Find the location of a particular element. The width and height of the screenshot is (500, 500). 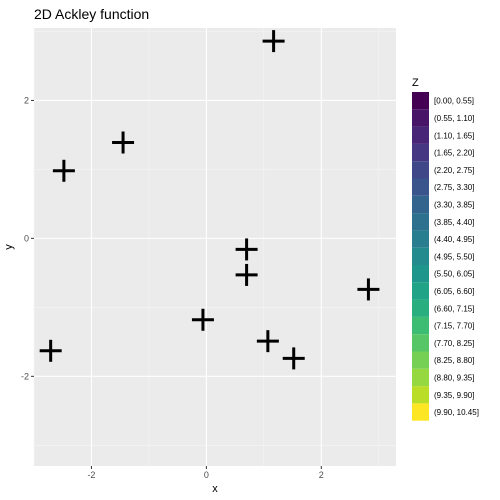

legend-label: (2.20, 2.75] is located at coordinates (454, 170).